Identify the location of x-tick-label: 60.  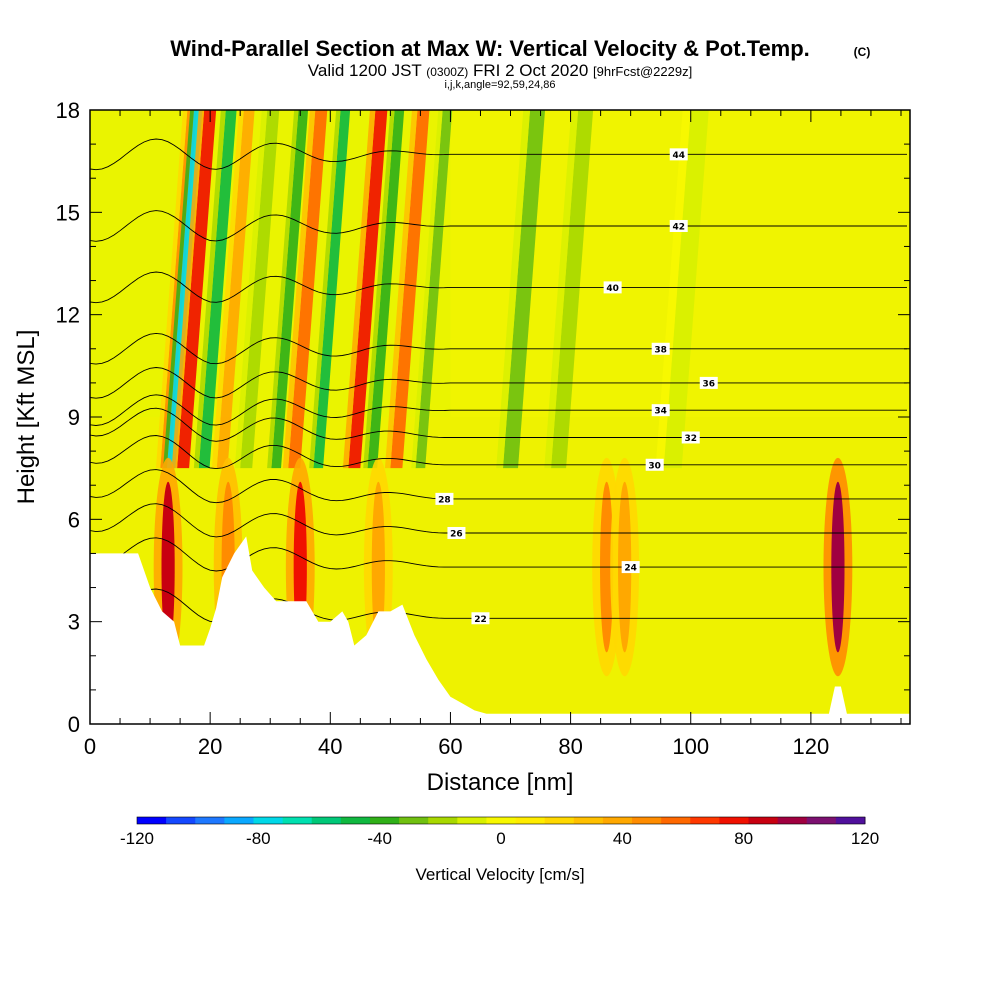
(450, 746).